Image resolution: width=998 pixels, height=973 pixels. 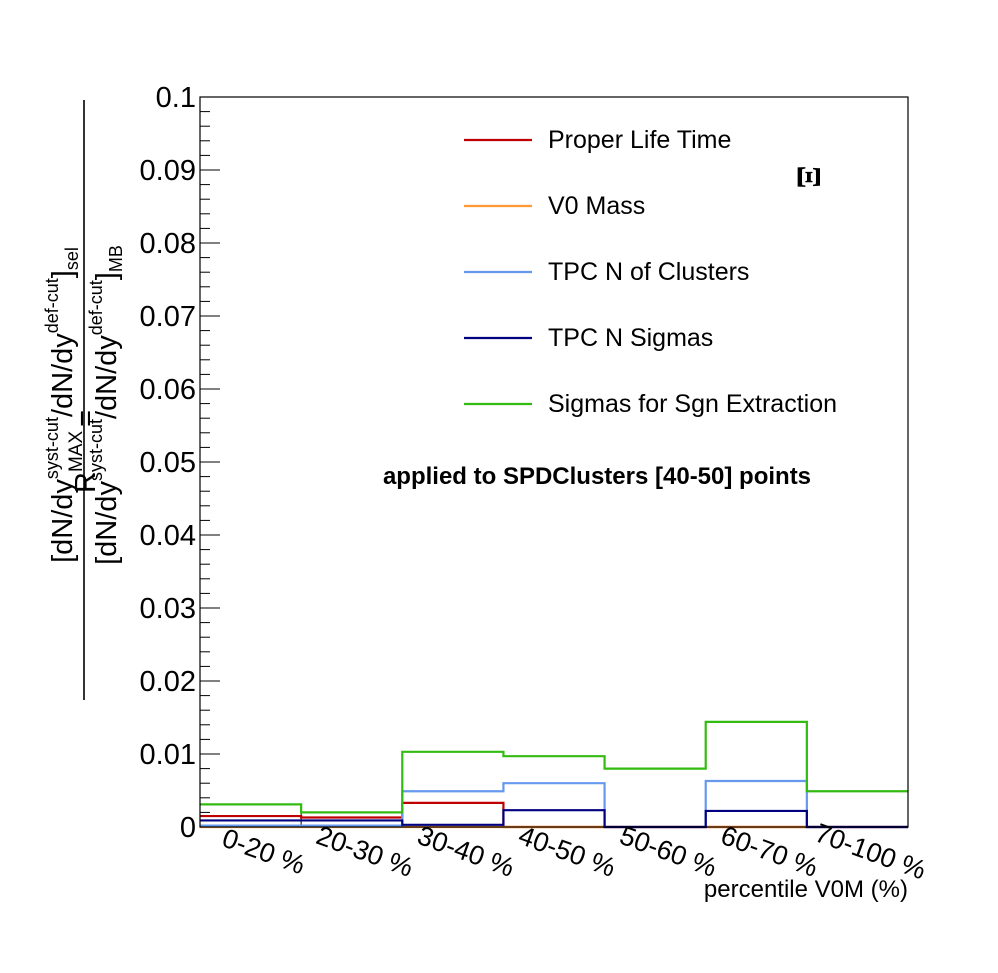 I want to click on series-layer, so click(x=554, y=774).